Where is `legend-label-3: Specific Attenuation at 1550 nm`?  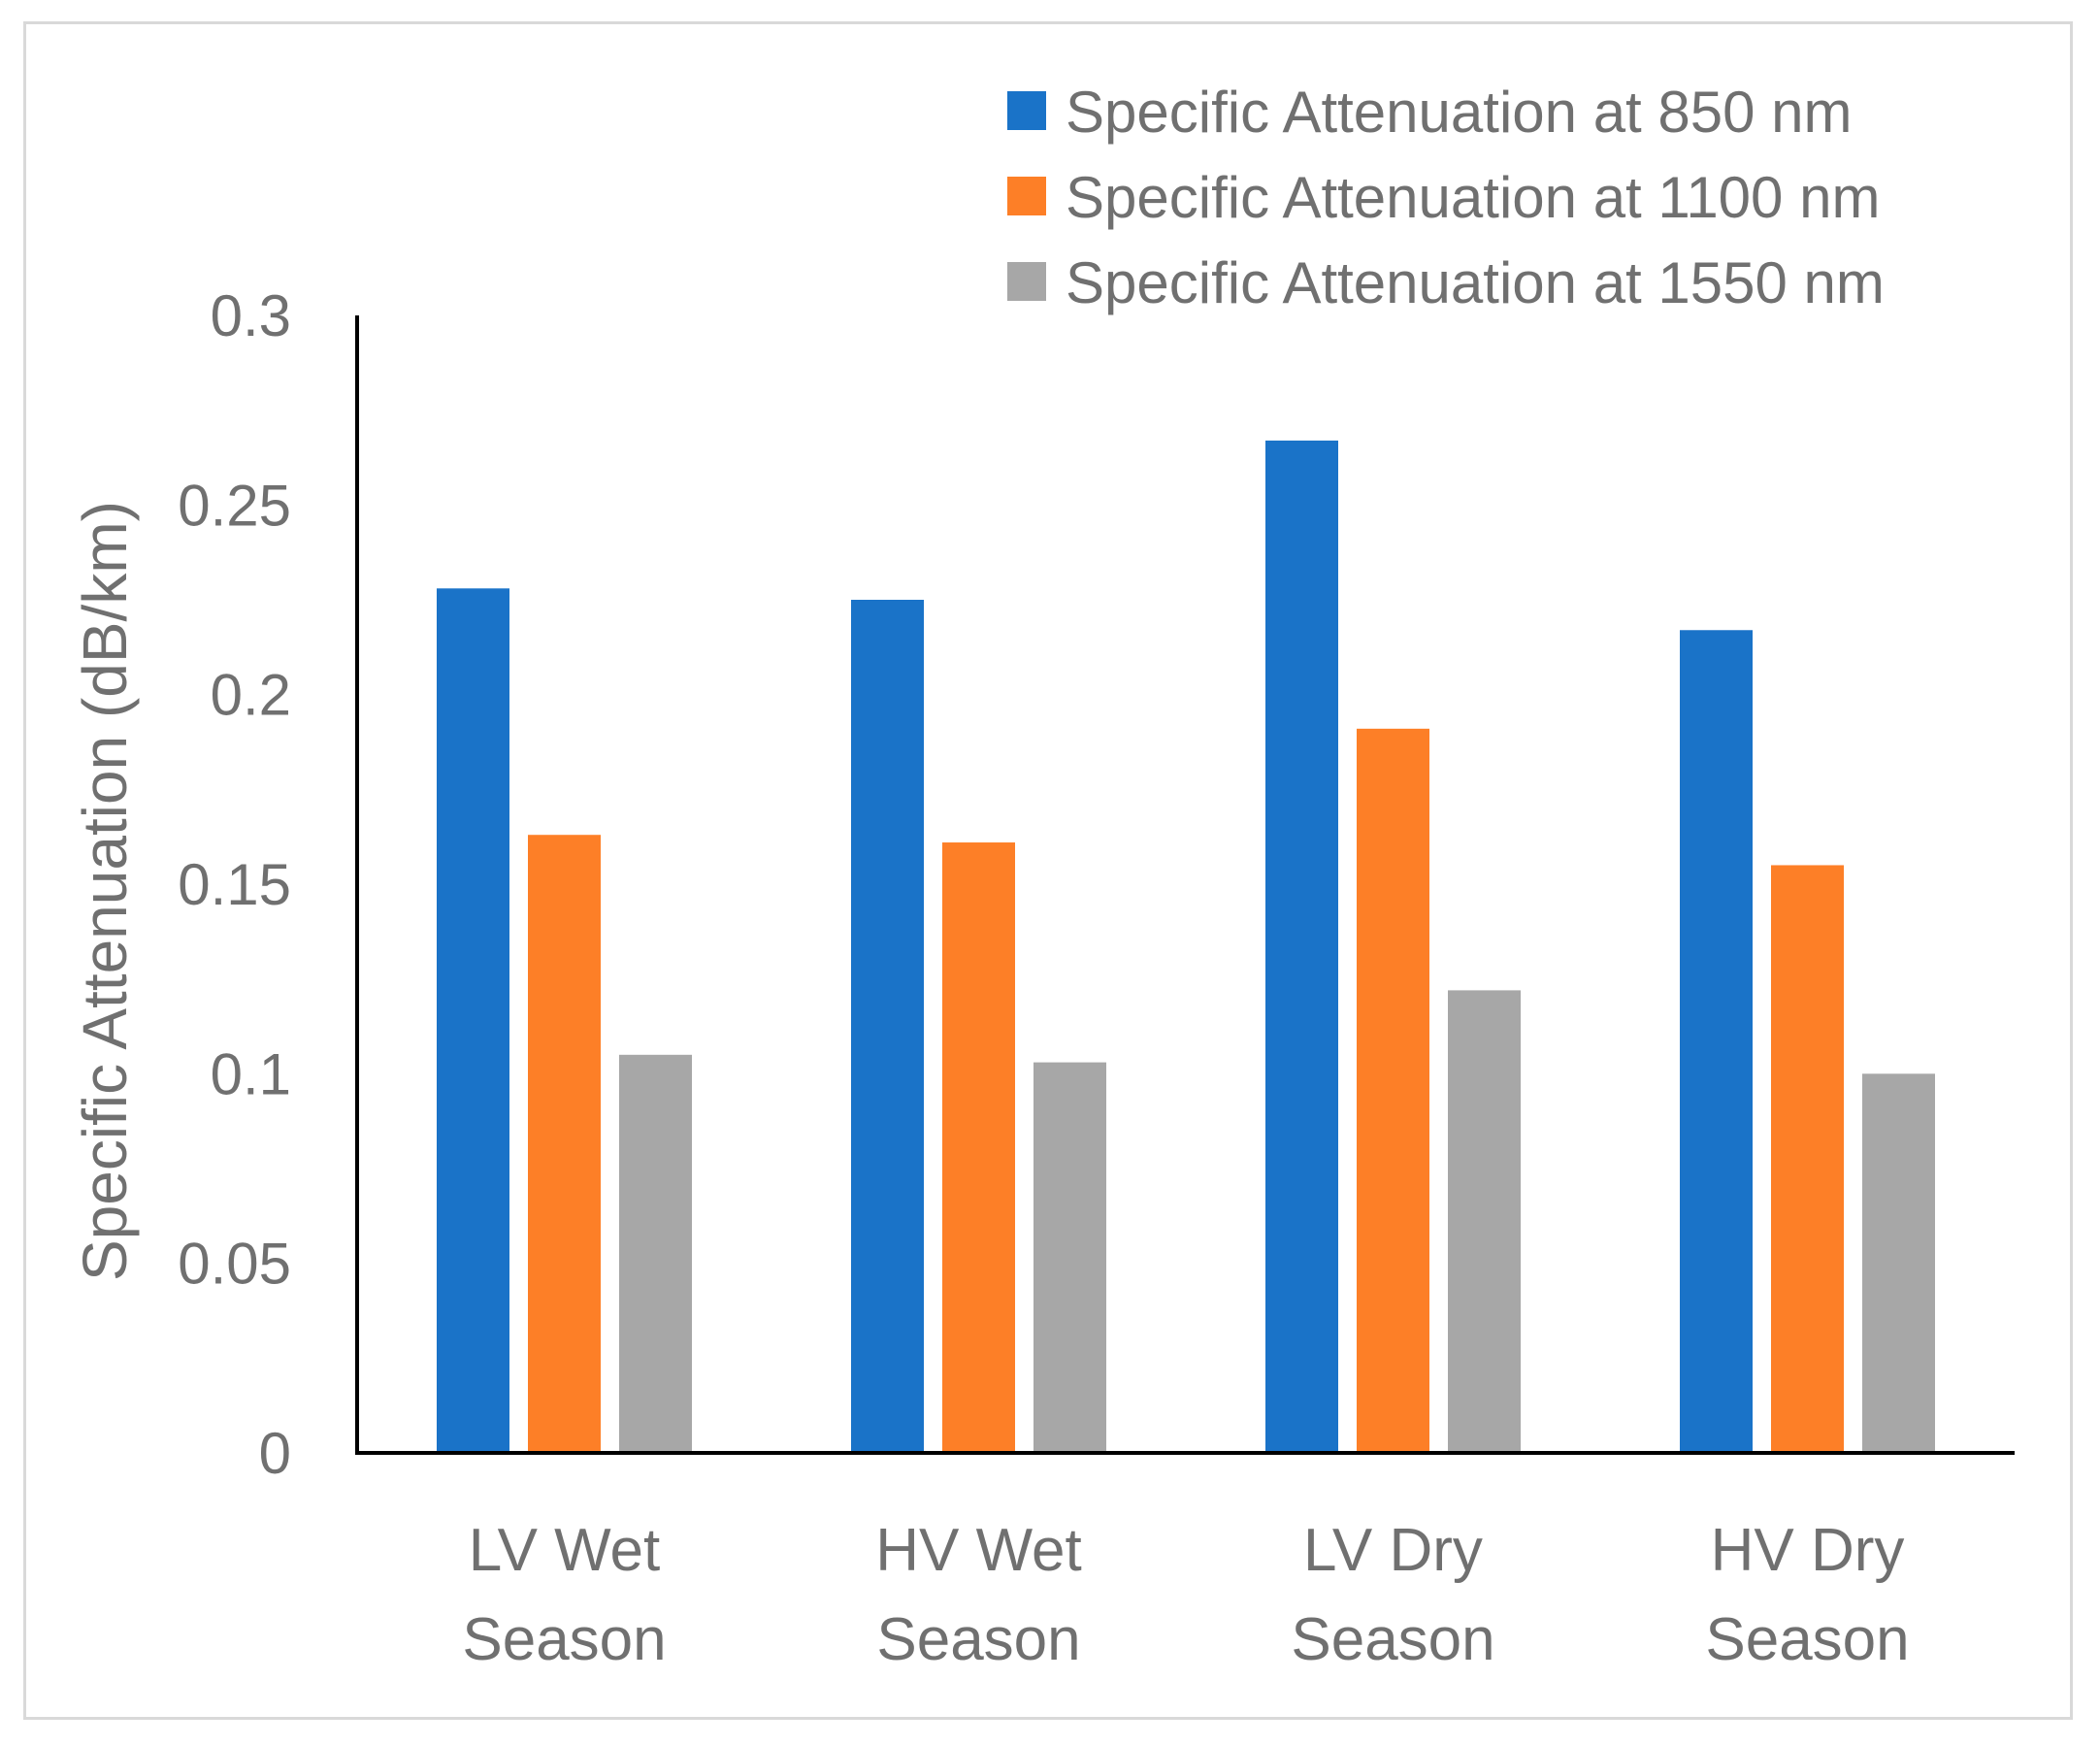 legend-label-3: Specific Attenuation at 1550 nm is located at coordinates (1475, 282).